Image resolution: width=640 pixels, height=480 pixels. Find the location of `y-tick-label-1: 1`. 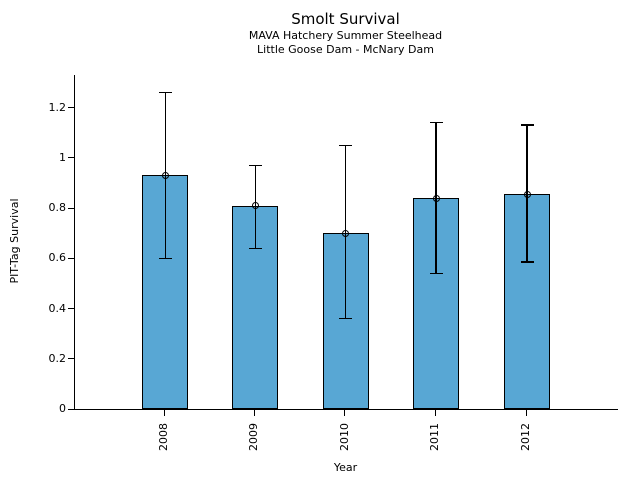

y-tick-label-1: 1 is located at coordinates (62, 157).